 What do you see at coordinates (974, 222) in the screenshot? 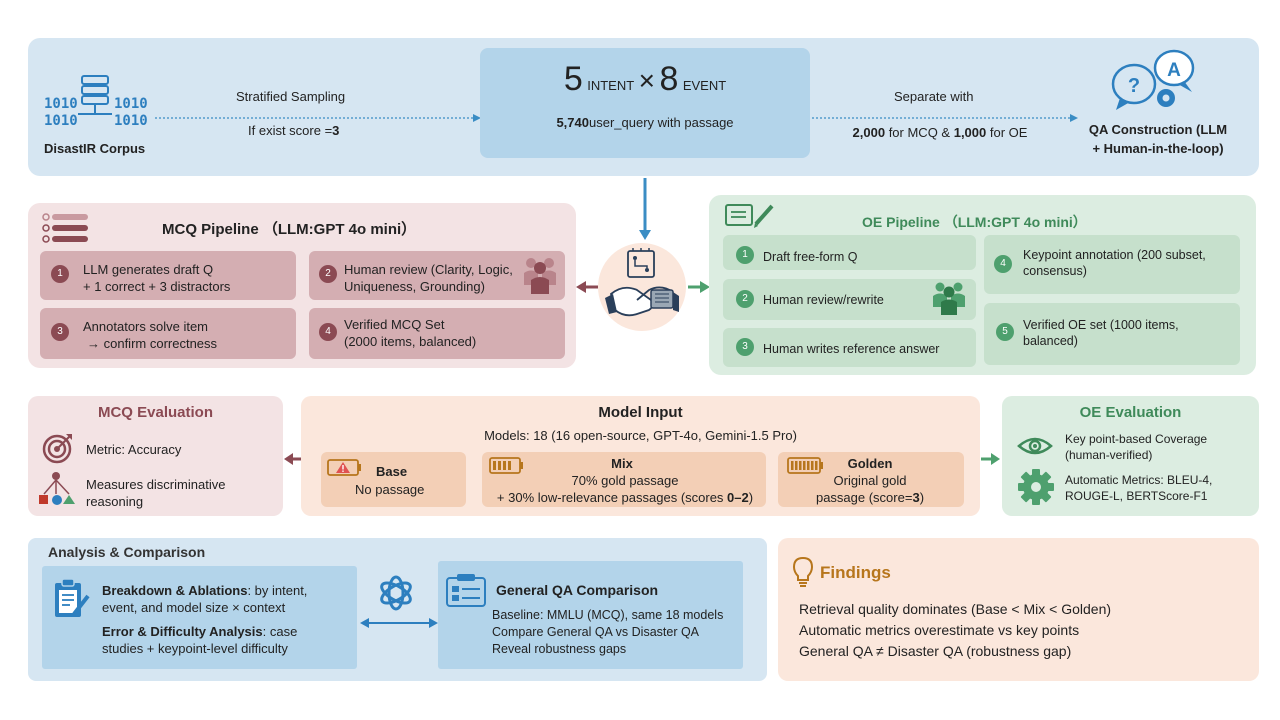
I see `oe-pipeline-title: OE Pipeline （LLM:GPT 4o mini）` at bounding box center [974, 222].